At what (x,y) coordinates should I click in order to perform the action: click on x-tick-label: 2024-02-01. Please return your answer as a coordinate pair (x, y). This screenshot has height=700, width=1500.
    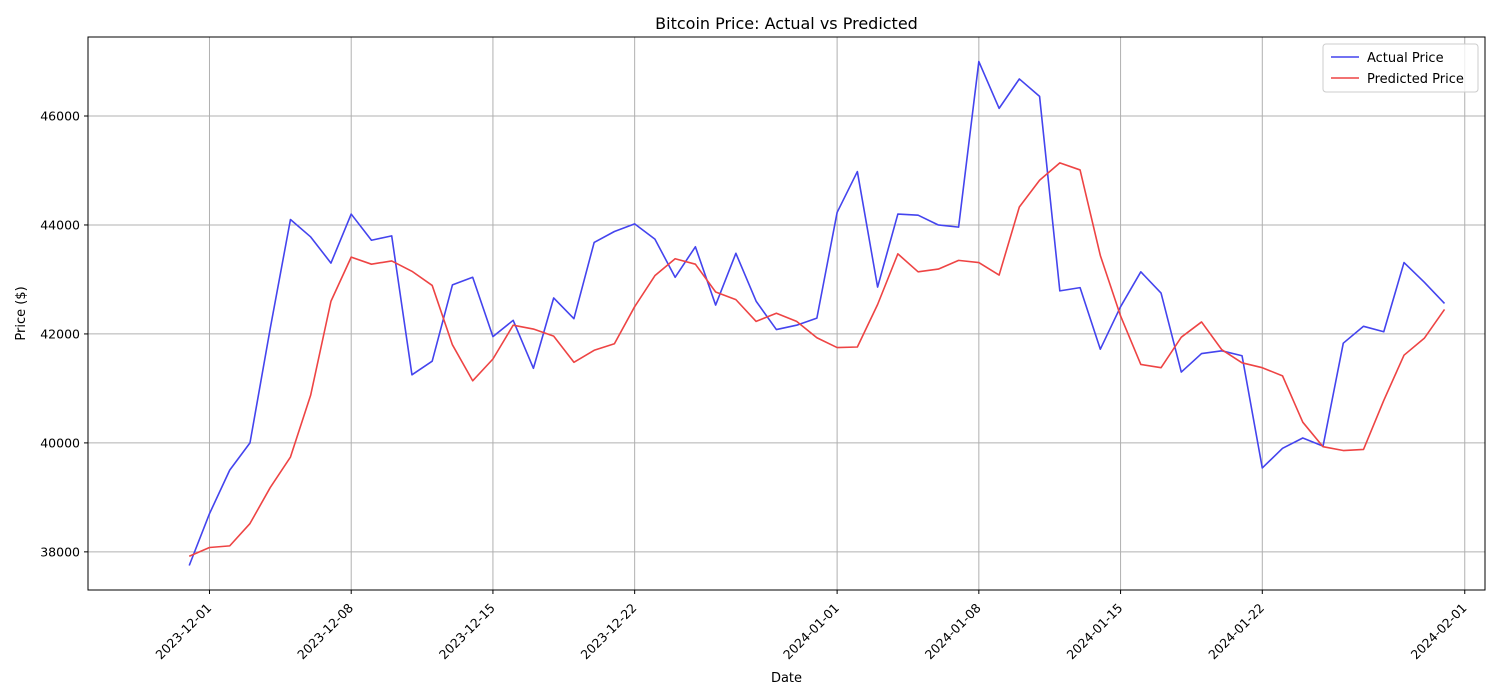
    Looking at the image, I should click on (1439, 631).